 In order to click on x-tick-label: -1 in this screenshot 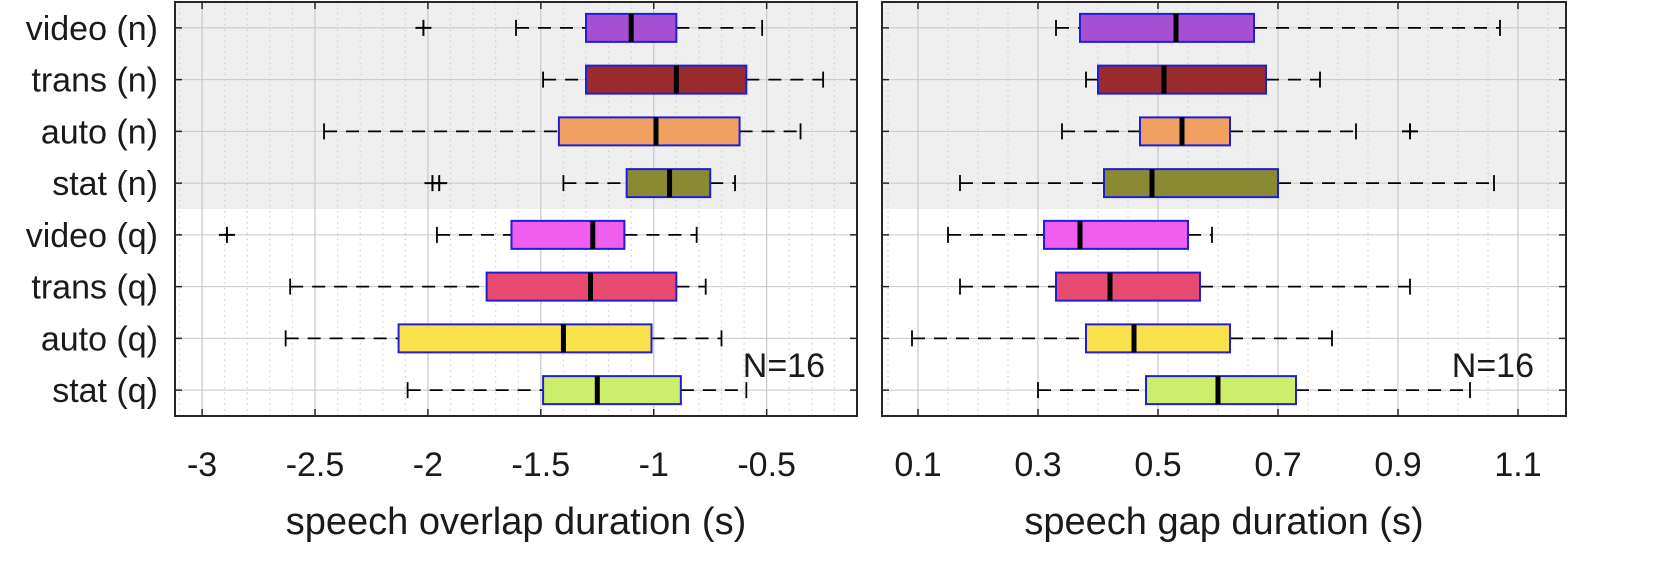, I will do `click(654, 465)`.